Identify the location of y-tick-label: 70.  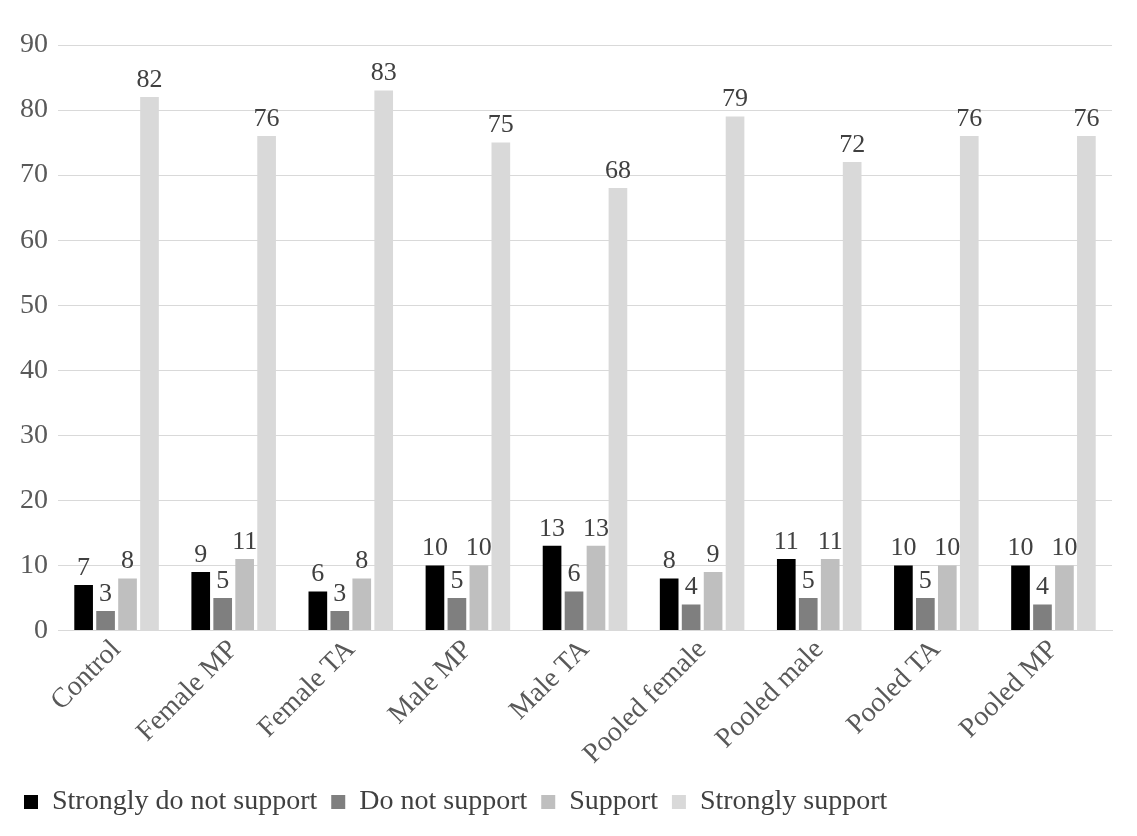
(34, 173).